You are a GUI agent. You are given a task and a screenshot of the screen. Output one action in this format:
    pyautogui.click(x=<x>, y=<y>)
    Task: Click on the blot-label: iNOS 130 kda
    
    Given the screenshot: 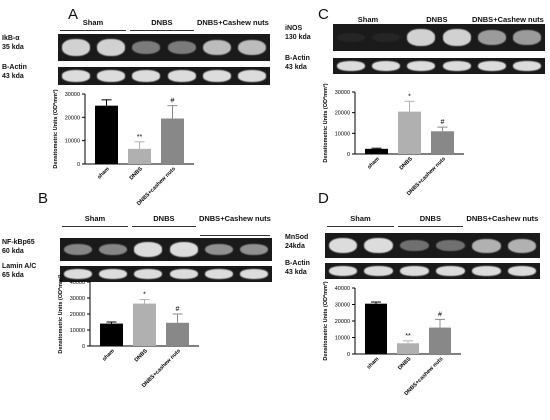 What is the action you would take?
    pyautogui.click(x=298, y=33)
    